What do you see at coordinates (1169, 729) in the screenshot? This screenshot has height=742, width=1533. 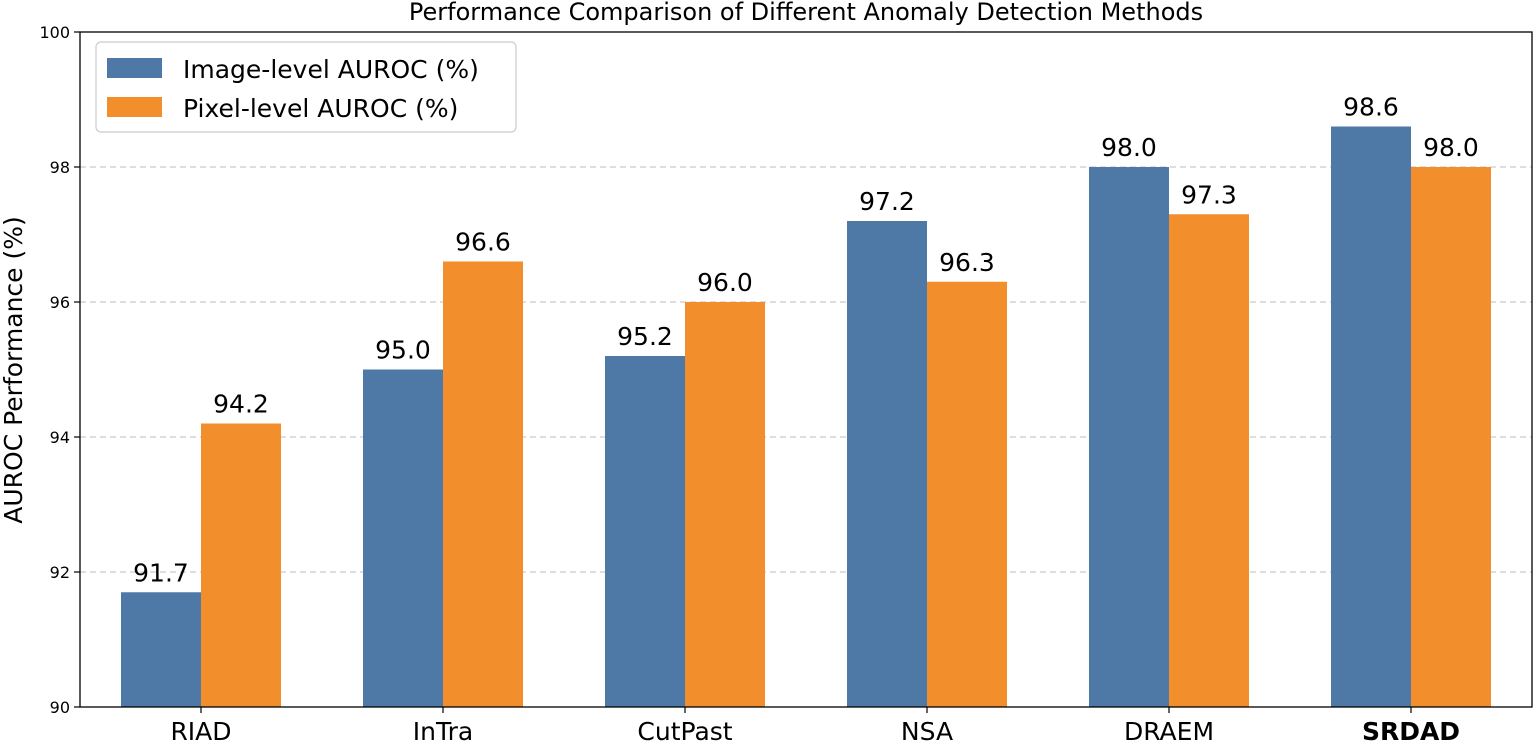 I see `x-tick-label-draem: DRAEM` at bounding box center [1169, 729].